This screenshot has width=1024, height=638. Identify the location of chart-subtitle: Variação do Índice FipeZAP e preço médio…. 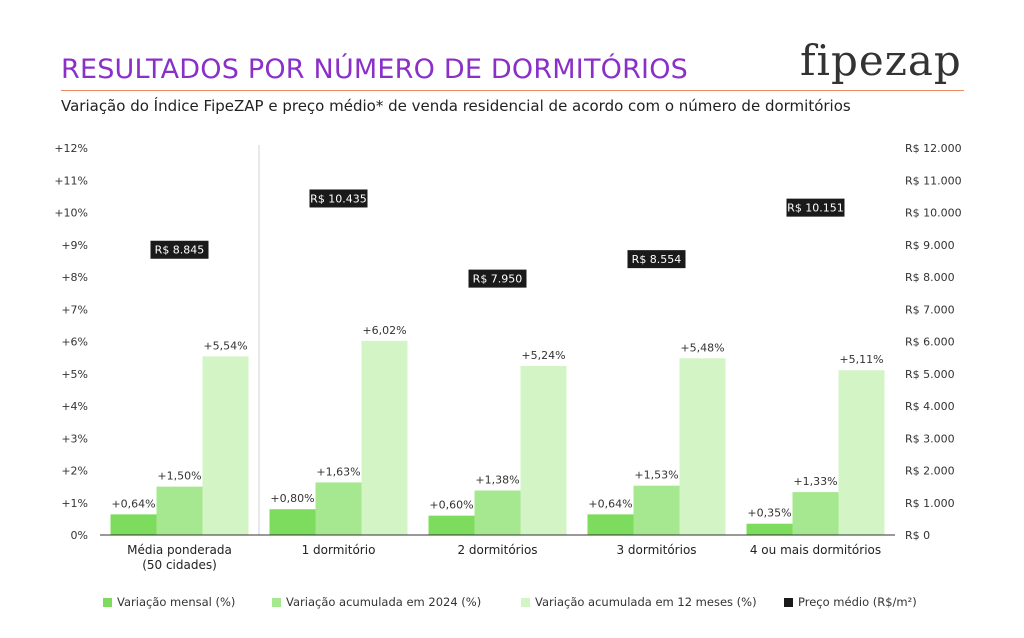
(456, 106).